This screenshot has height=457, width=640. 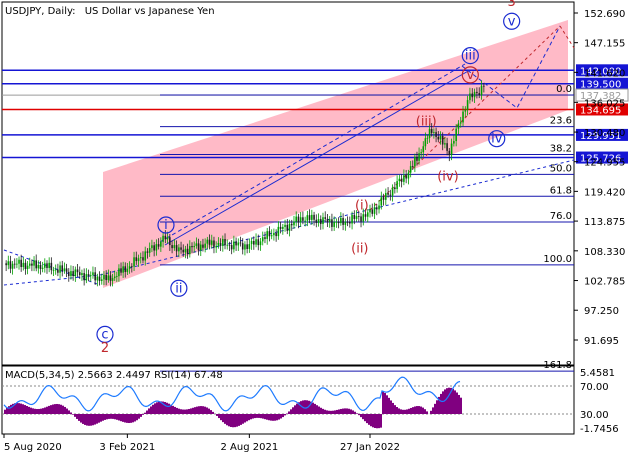 I want to click on rsi-line, so click(x=232, y=394).